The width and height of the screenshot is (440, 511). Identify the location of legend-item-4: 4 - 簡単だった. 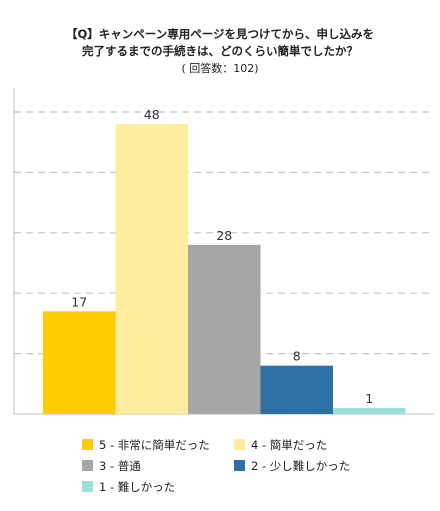
(310, 445).